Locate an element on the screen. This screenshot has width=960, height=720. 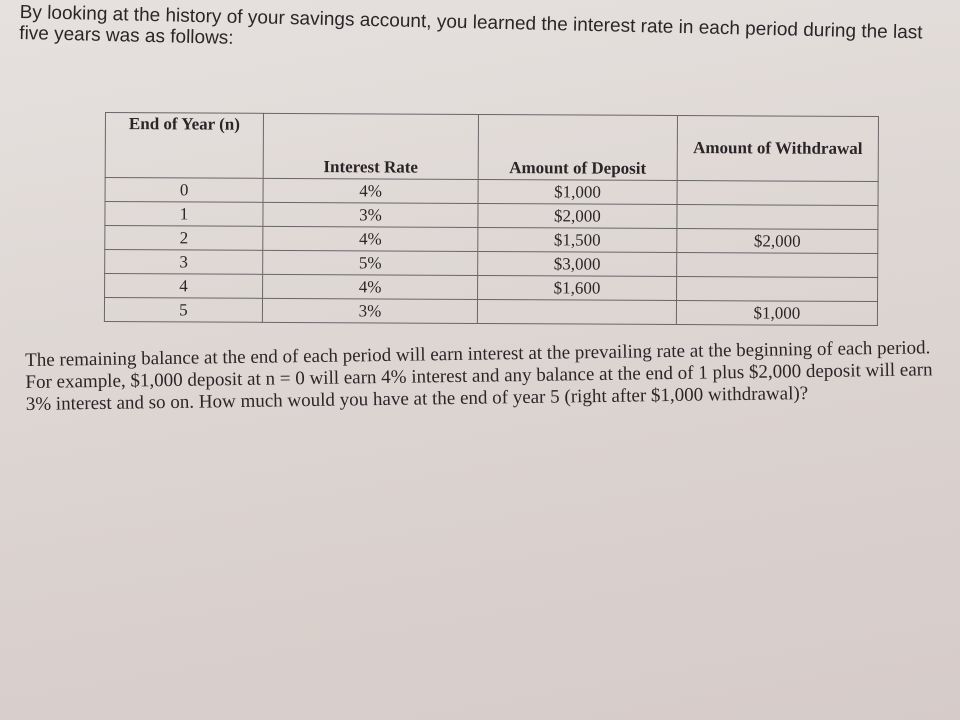
header-rate: Interest Rate is located at coordinates (371, 146).